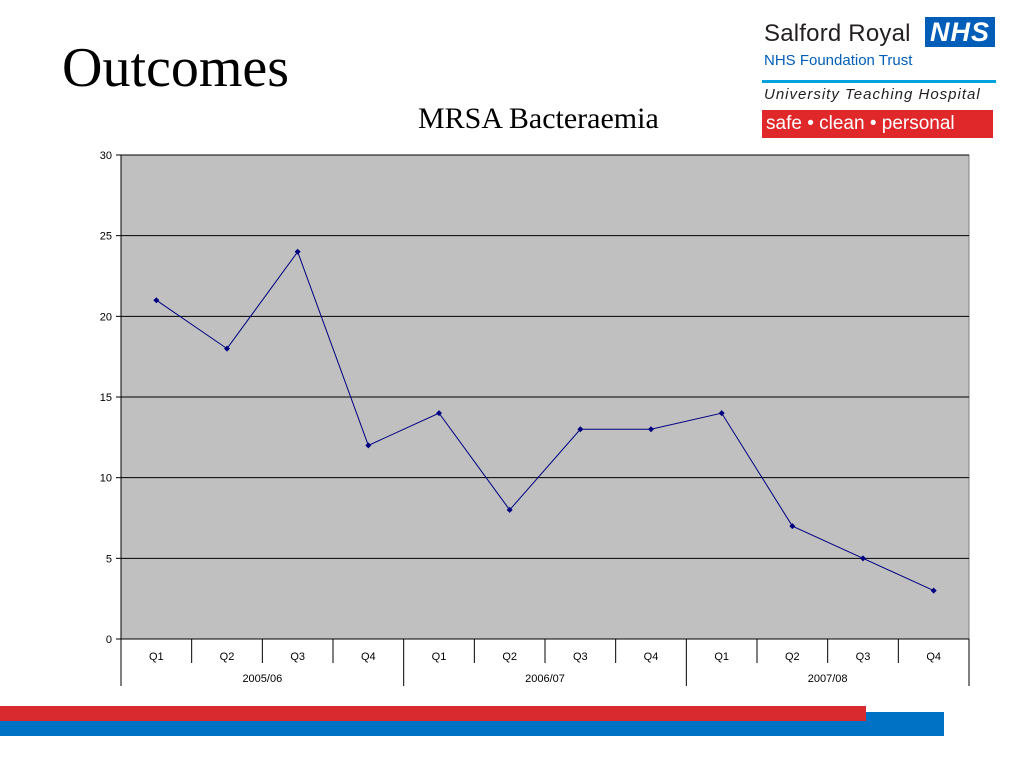  Describe the element at coordinates (872, 94) in the screenshot. I see `logo-subtitle: University Teaching Hospital` at that location.